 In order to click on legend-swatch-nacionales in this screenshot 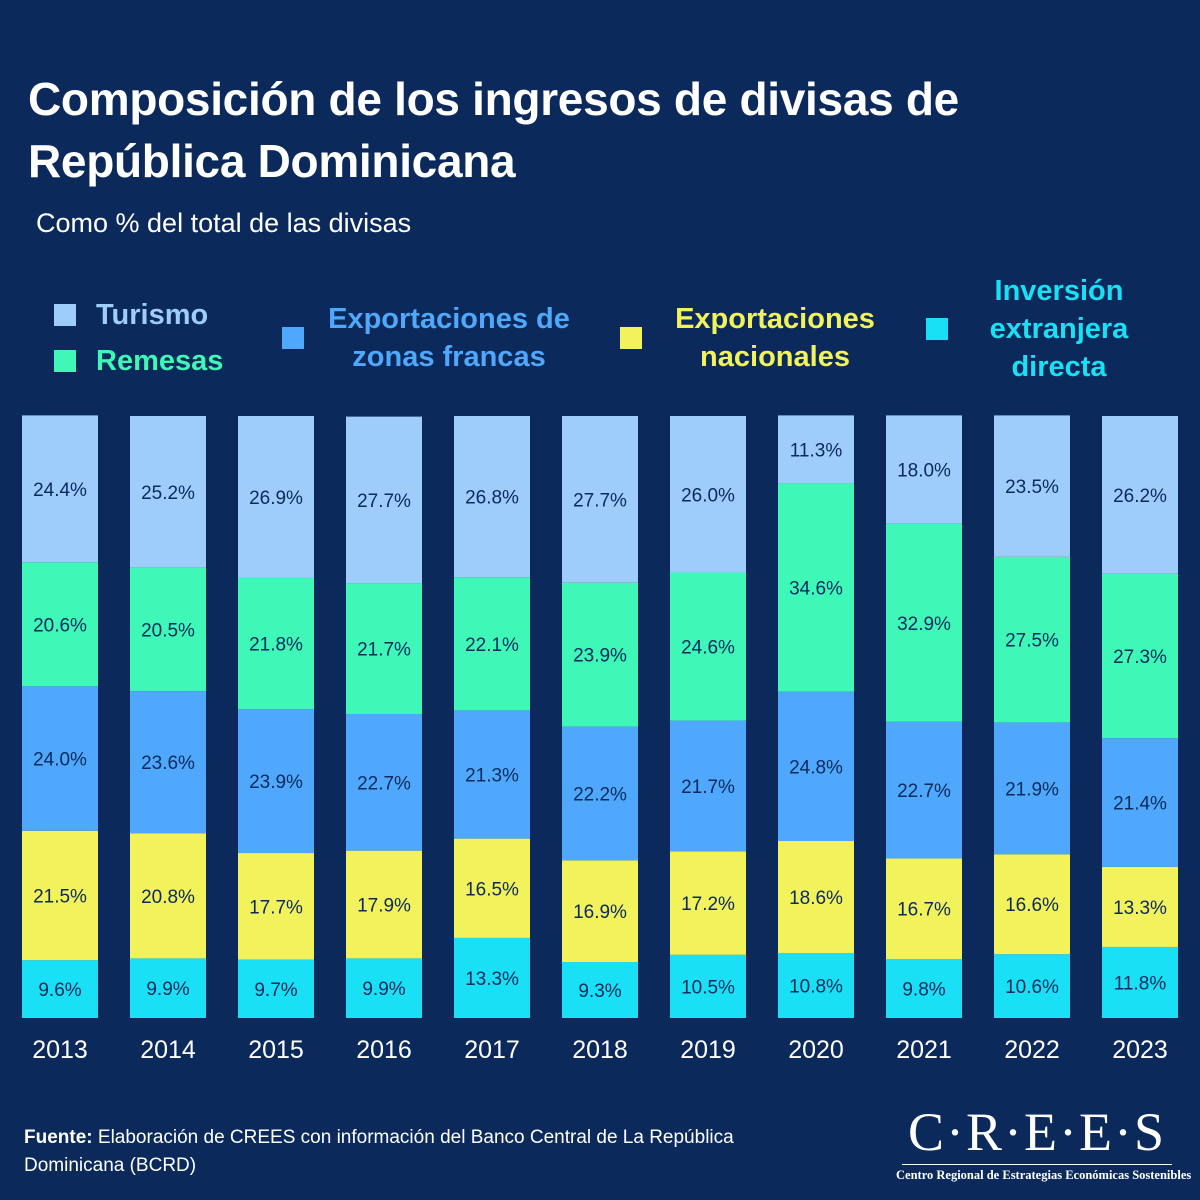, I will do `click(631, 338)`.